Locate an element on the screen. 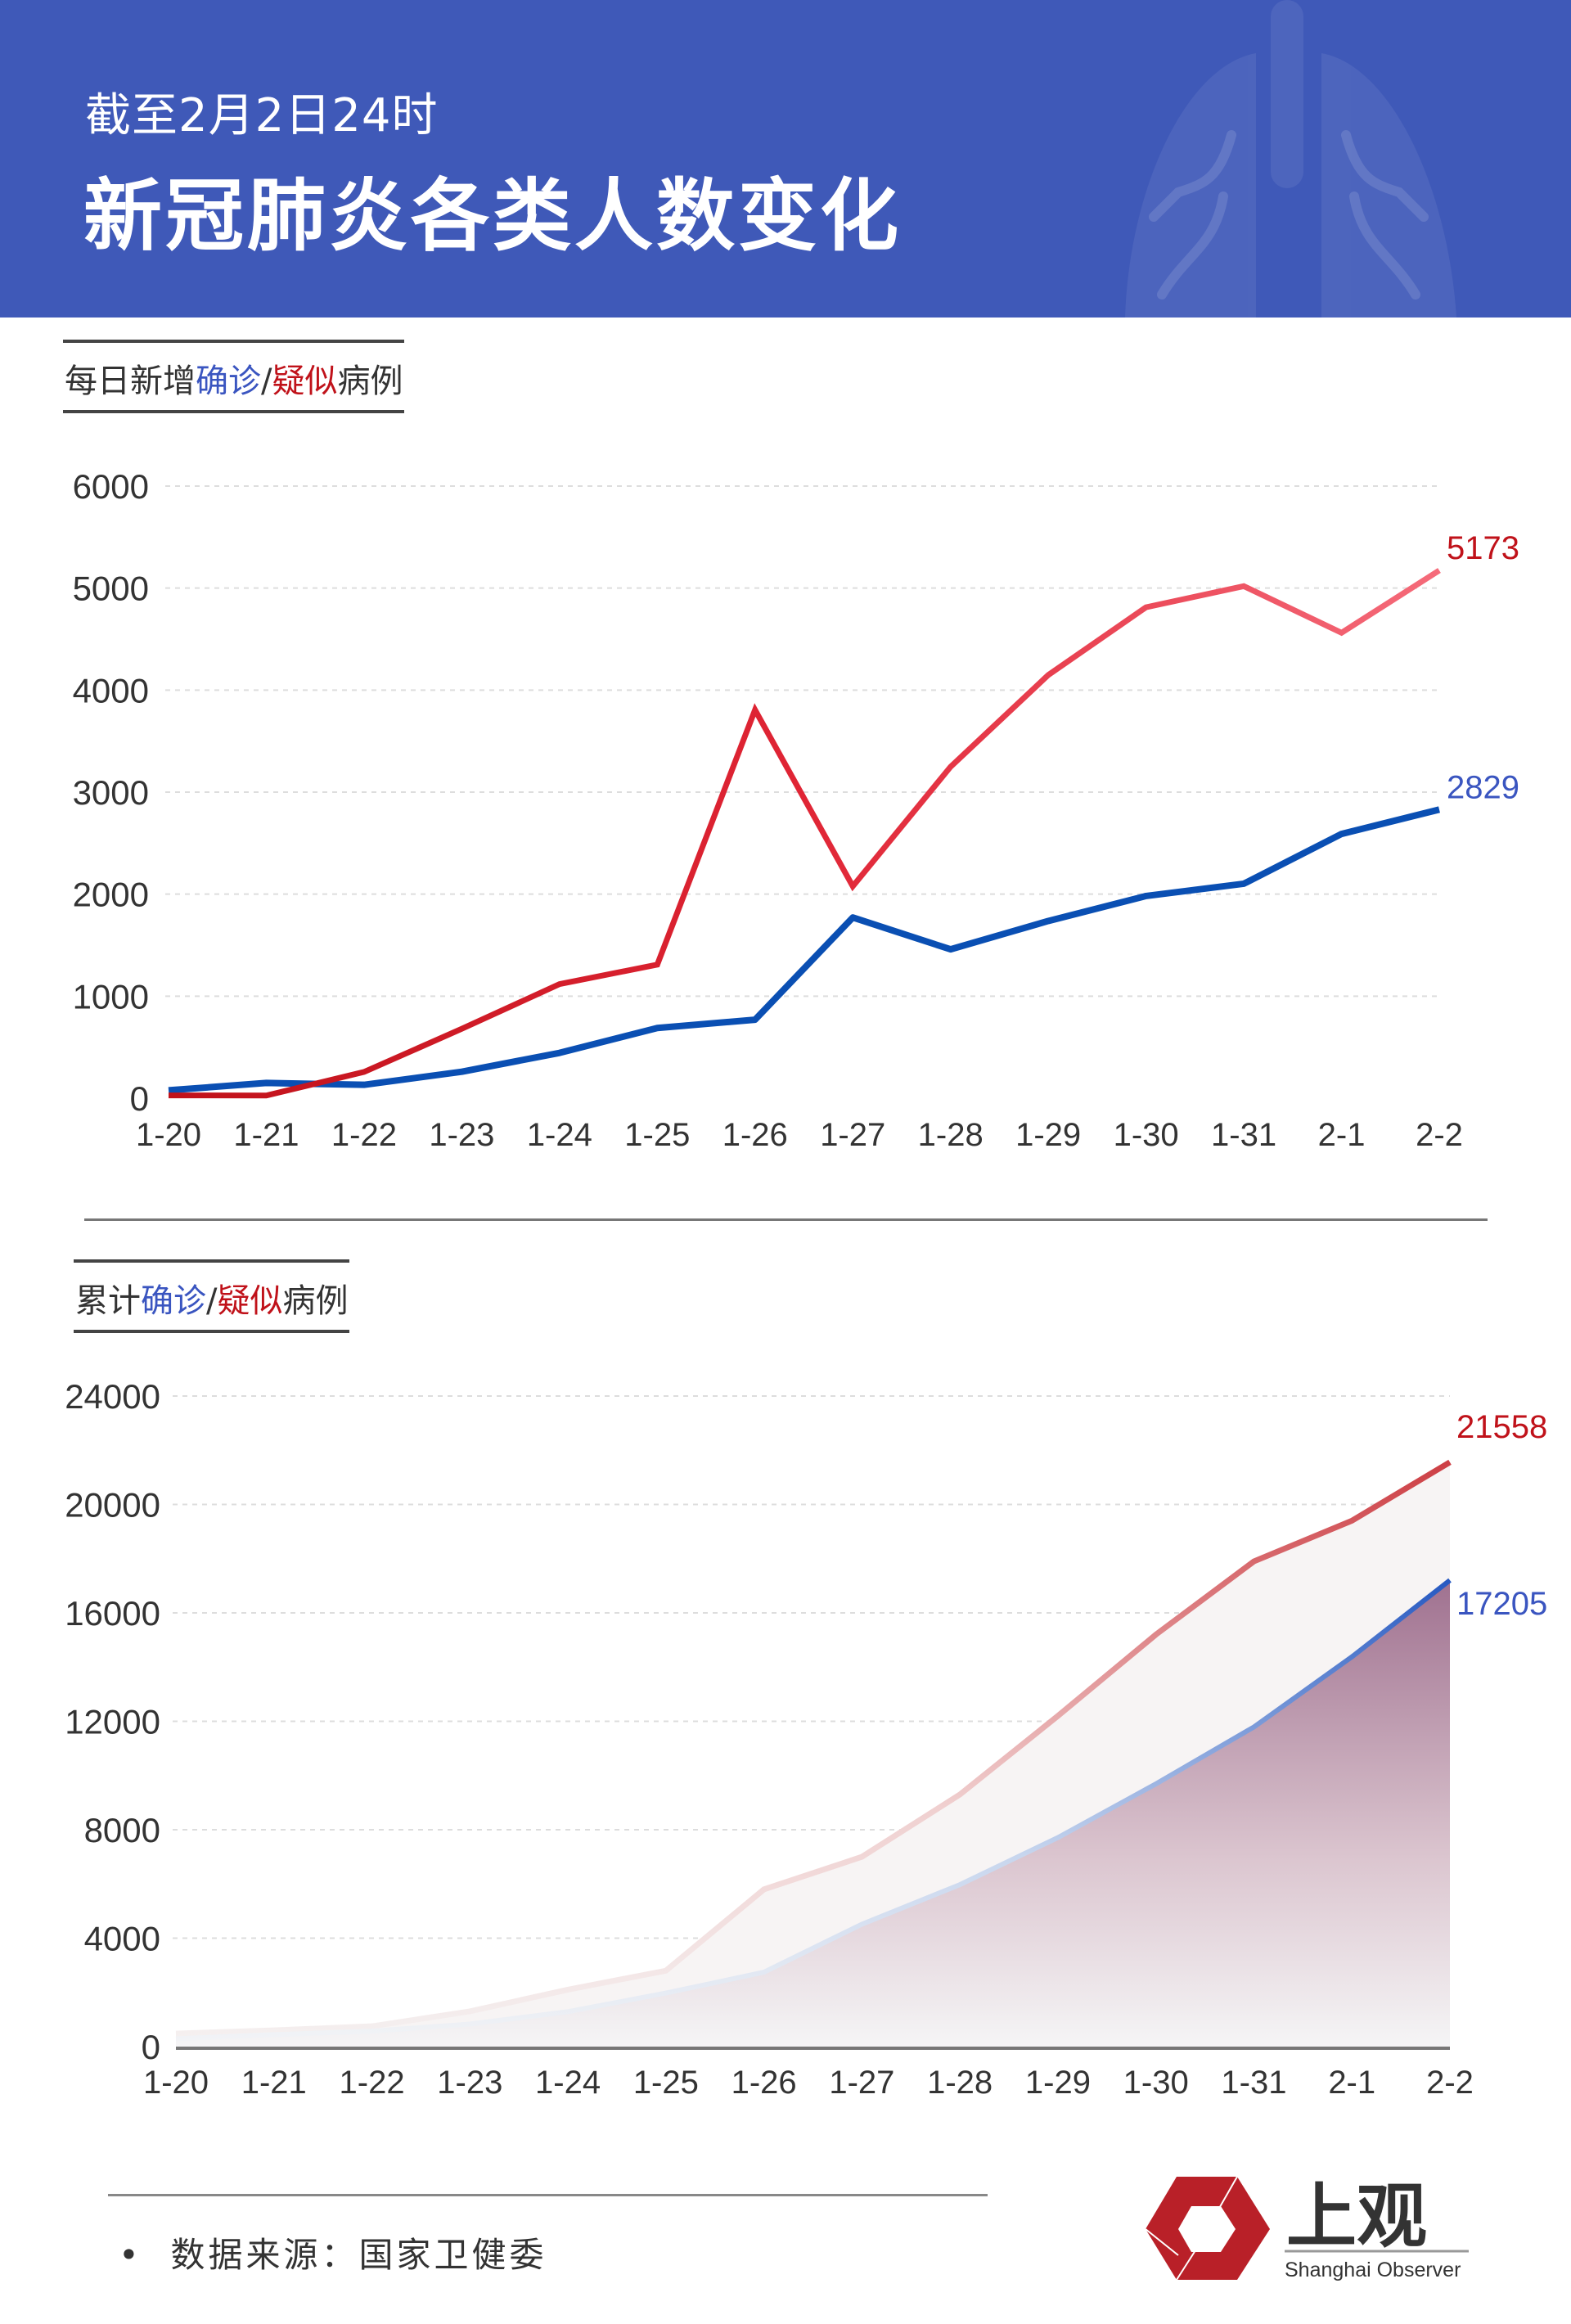 The width and height of the screenshot is (1571, 2324). header-subtitle: 截至2月2日24时 is located at coordinates (262, 116).